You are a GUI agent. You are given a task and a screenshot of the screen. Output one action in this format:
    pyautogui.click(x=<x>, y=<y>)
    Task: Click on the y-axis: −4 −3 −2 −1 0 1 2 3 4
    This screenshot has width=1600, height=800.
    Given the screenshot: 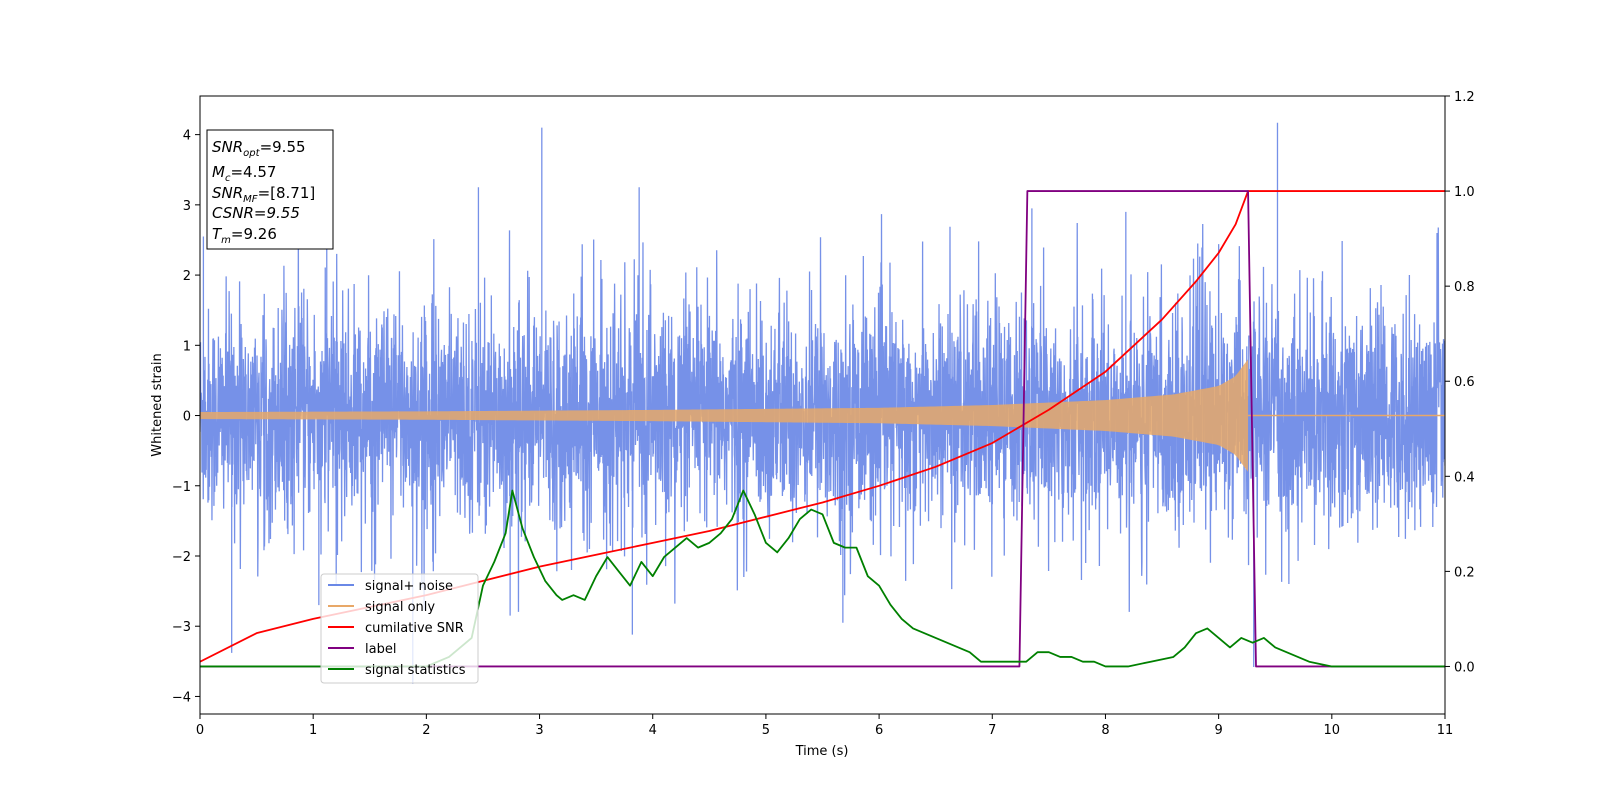 What is the action you would take?
    pyautogui.click(x=186, y=417)
    